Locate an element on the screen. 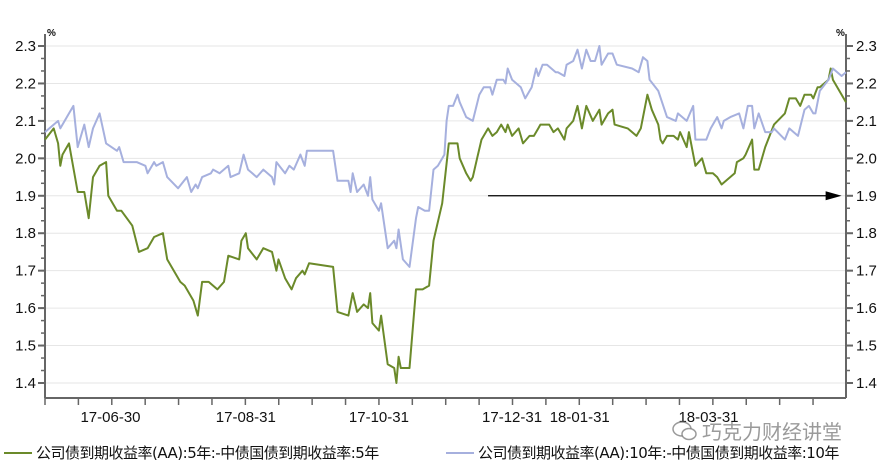 This screenshot has width=891, height=470. x-tick-label: 18-01-31 is located at coordinates (580, 417).